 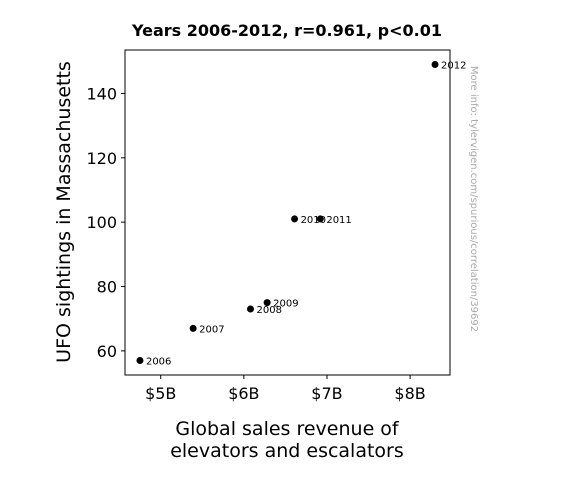 I want to click on data-point-label: 2008, so click(x=269, y=310).